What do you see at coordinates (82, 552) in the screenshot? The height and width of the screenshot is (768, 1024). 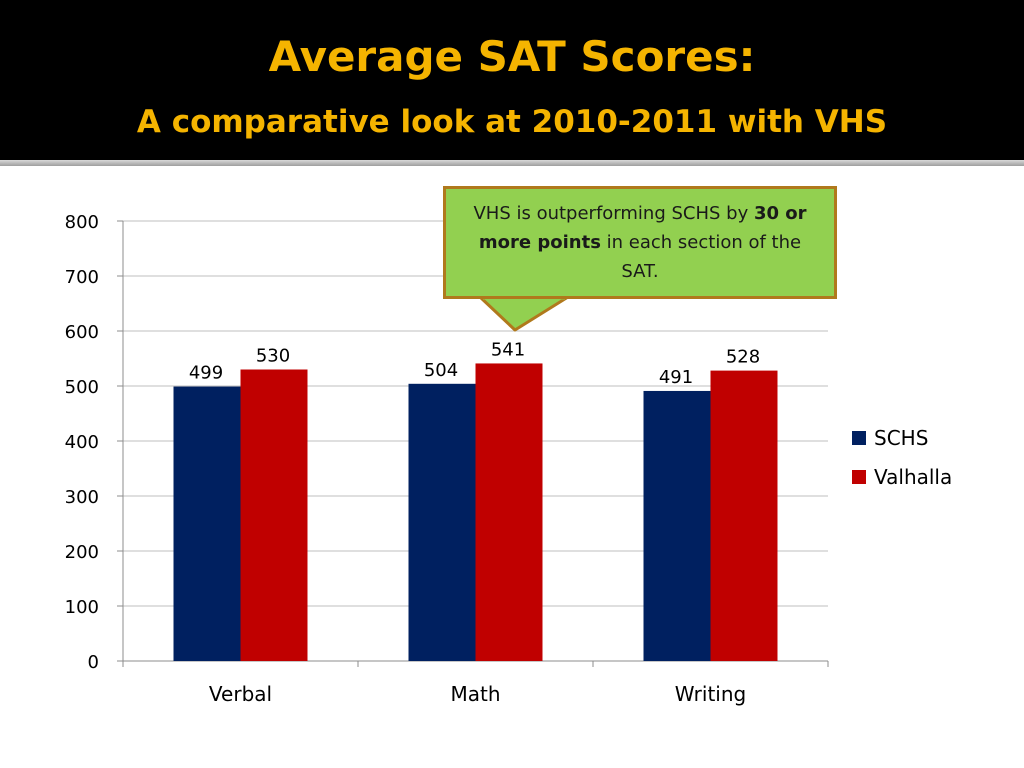 I see `y-tick-label: 200` at bounding box center [82, 552].